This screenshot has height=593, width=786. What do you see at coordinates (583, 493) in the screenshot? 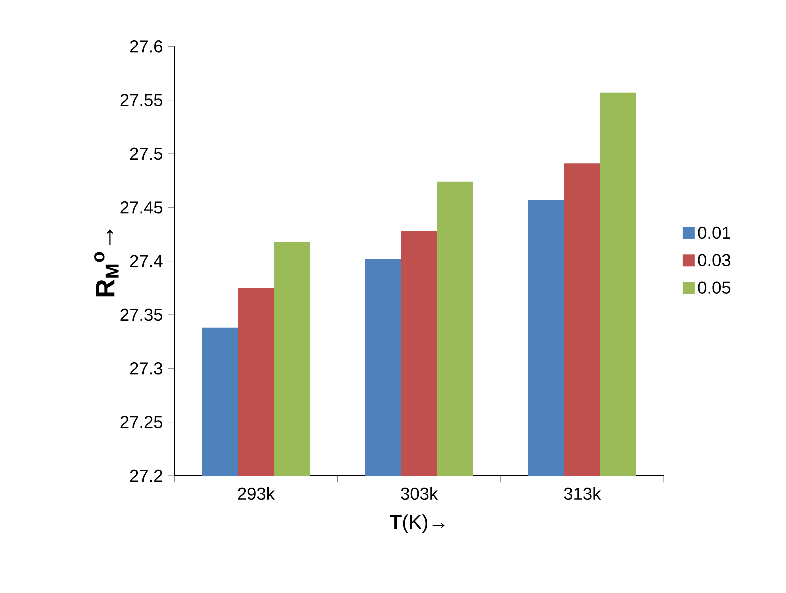
I see `x-tick-label: 313k` at bounding box center [583, 493].